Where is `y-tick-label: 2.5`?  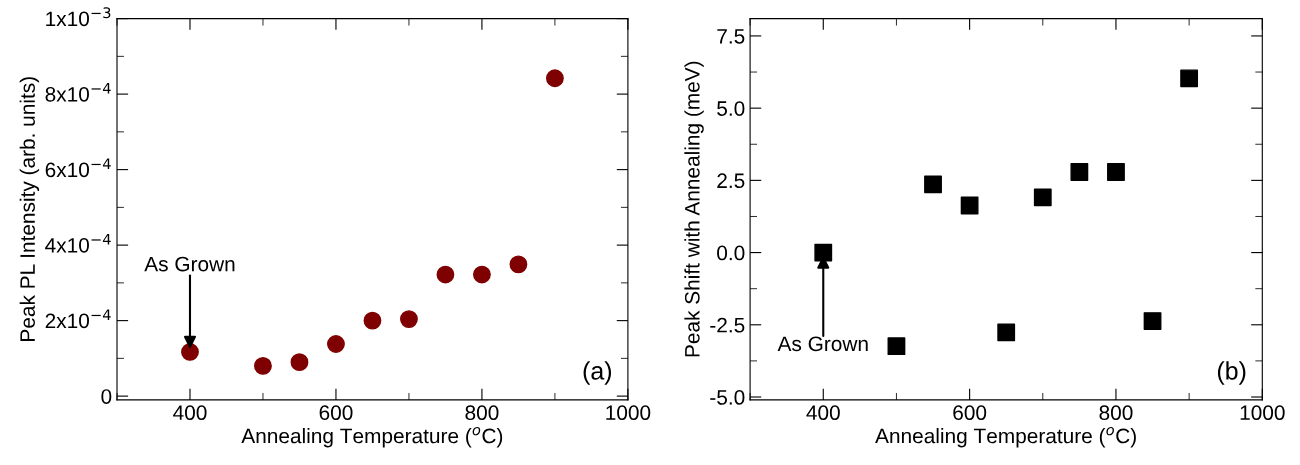 y-tick-label: 2.5 is located at coordinates (731, 181).